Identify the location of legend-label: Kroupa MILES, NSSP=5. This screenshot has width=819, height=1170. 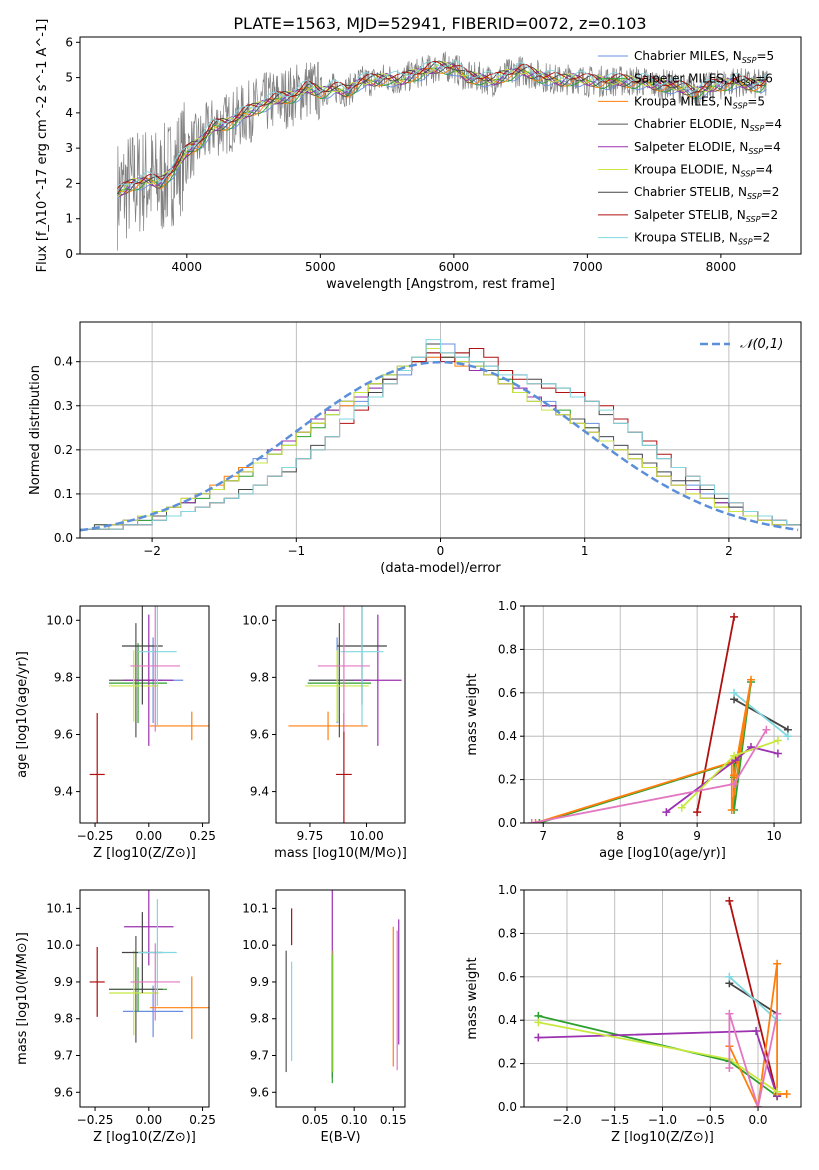
(699, 102).